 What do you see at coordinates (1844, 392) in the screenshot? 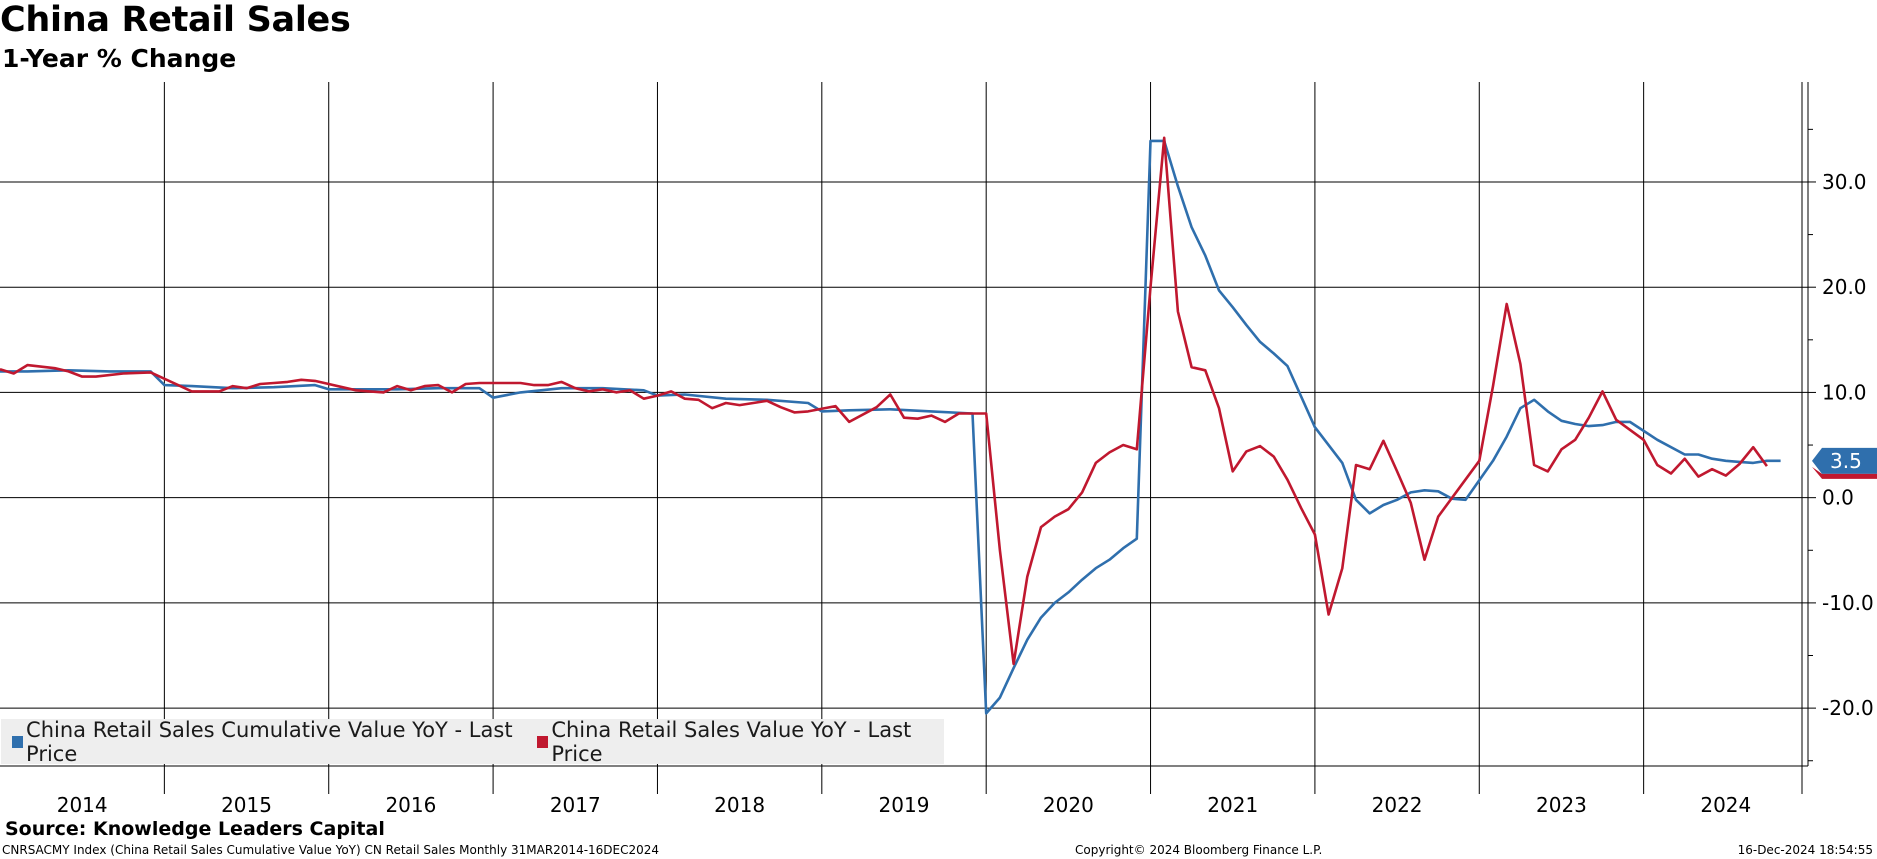
I see `y-tick-label: 10.0` at bounding box center [1844, 392].